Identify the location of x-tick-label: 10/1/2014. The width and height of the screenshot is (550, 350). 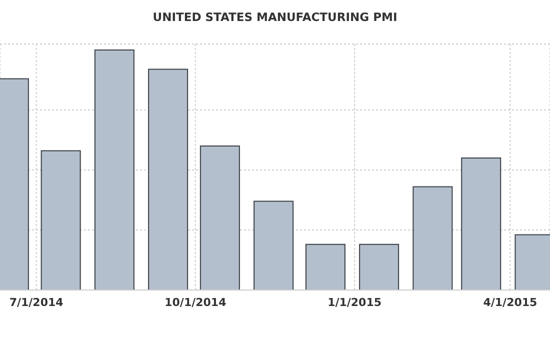
(195, 302).